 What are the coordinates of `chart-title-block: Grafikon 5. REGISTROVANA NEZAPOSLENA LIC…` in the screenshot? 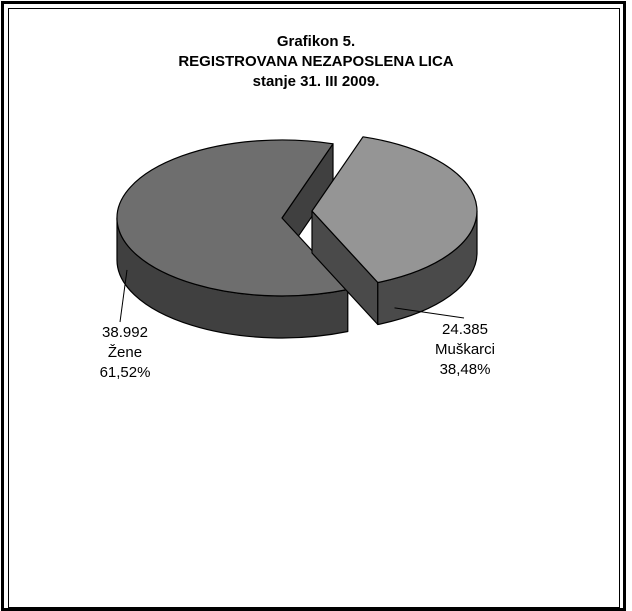 It's located at (316, 62).